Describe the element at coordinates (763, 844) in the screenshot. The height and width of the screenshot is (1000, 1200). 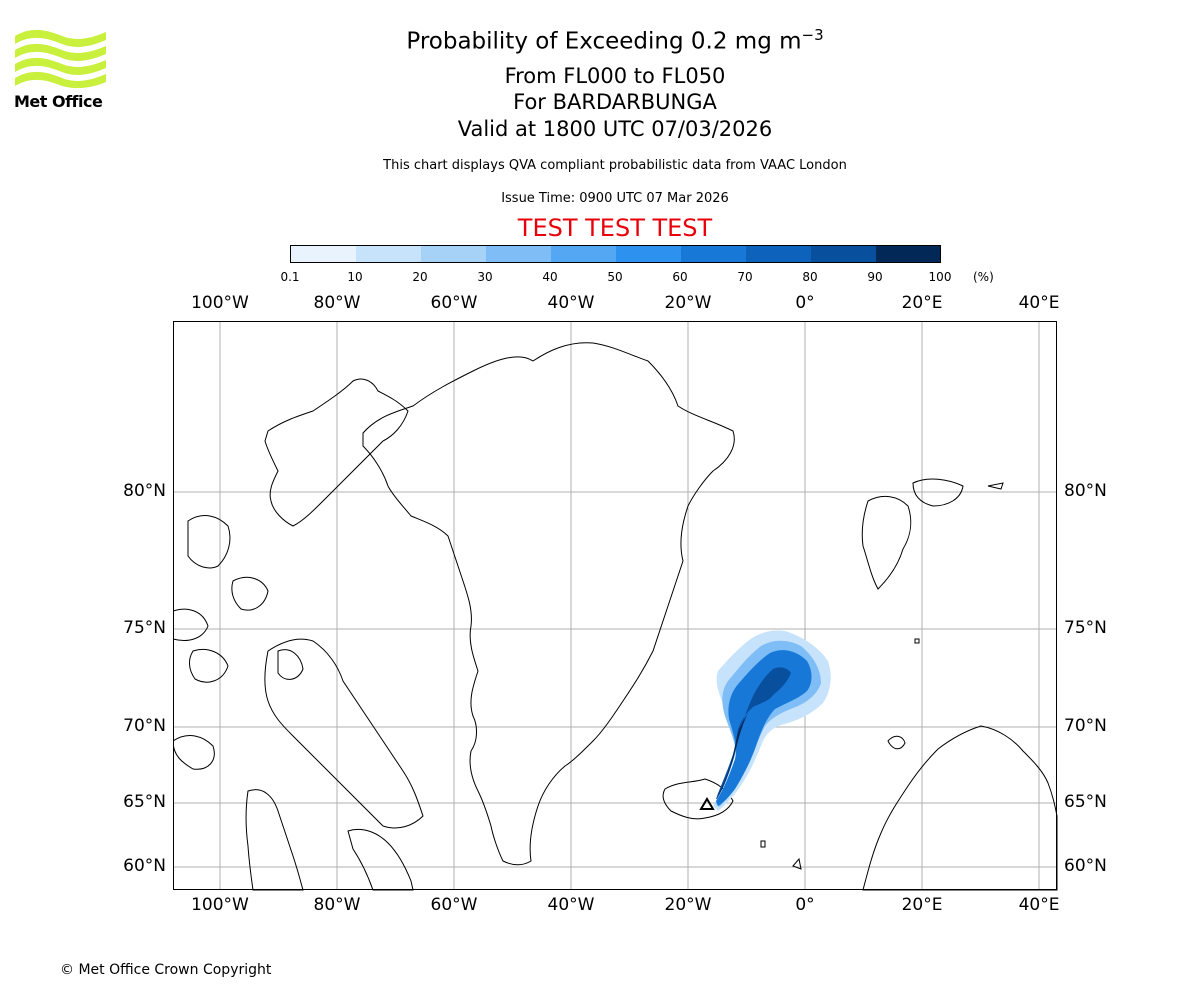
I see `faroe-islands` at that location.